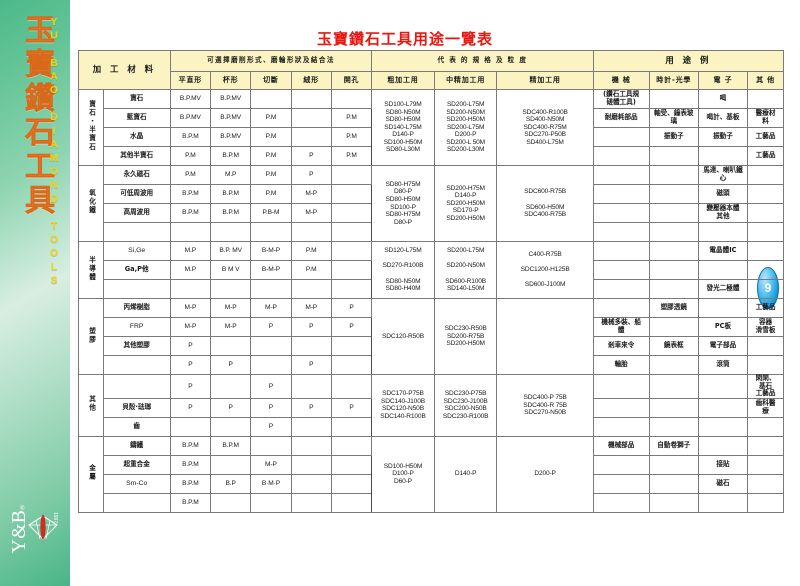  I want to click on col-form-flat: 平直形, so click(190, 80).